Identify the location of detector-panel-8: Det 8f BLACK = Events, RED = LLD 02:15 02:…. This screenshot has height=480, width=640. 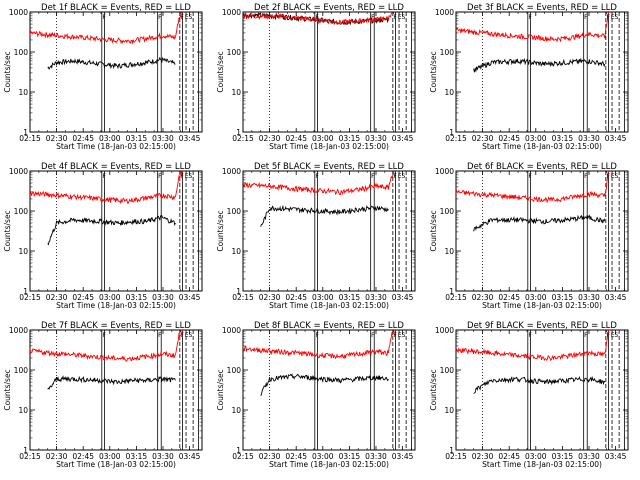
(316, 395).